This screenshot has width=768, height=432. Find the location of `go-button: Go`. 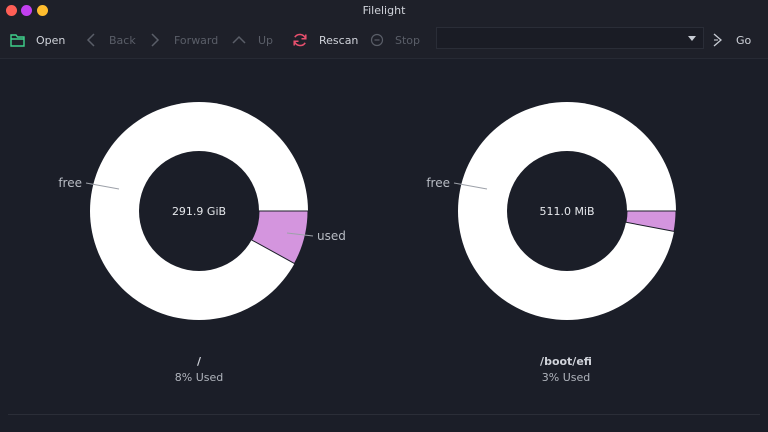

go-button: Go is located at coordinates (731, 40).